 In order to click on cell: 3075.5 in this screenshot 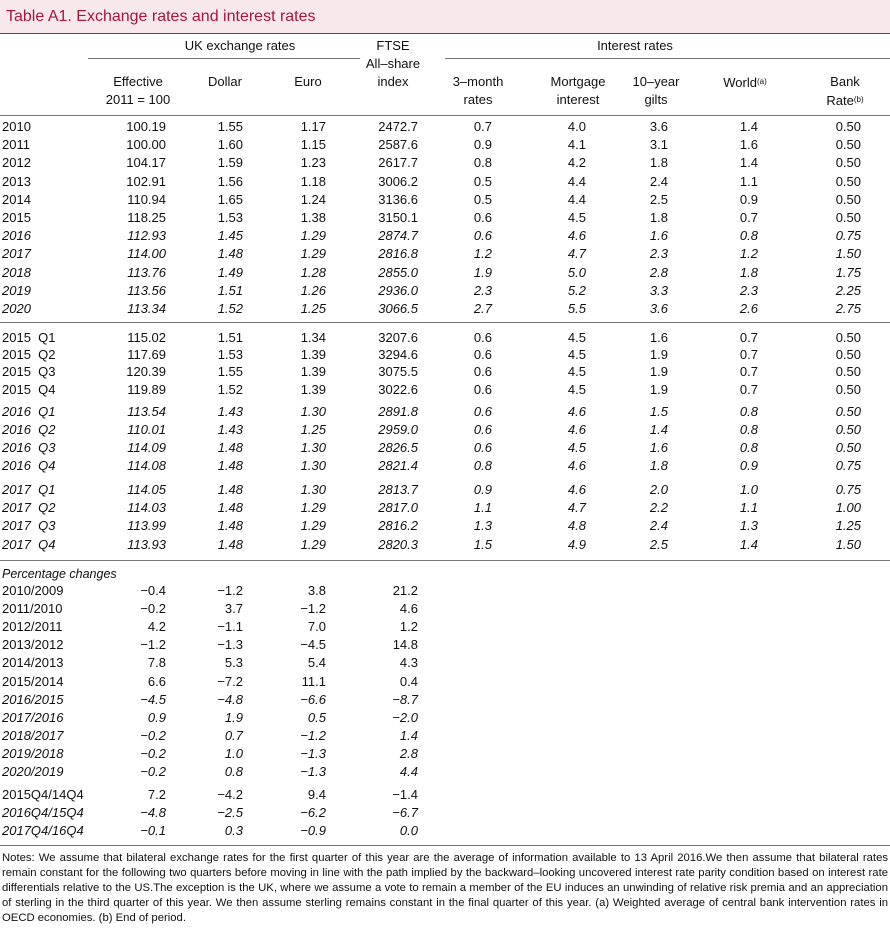, I will do `click(398, 372)`.